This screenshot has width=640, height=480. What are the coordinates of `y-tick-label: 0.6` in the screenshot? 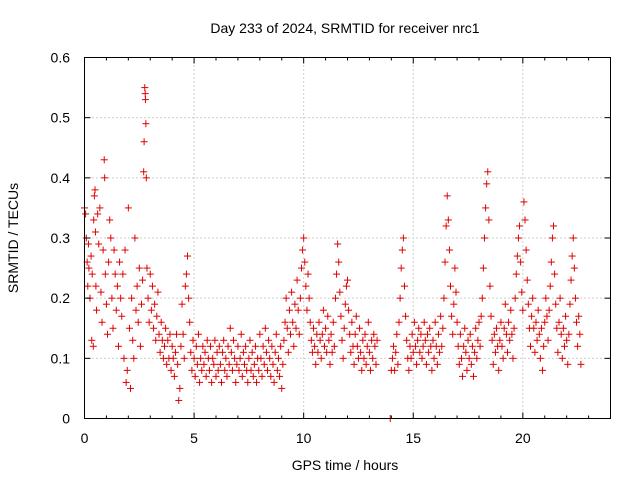 It's located at (61, 58).